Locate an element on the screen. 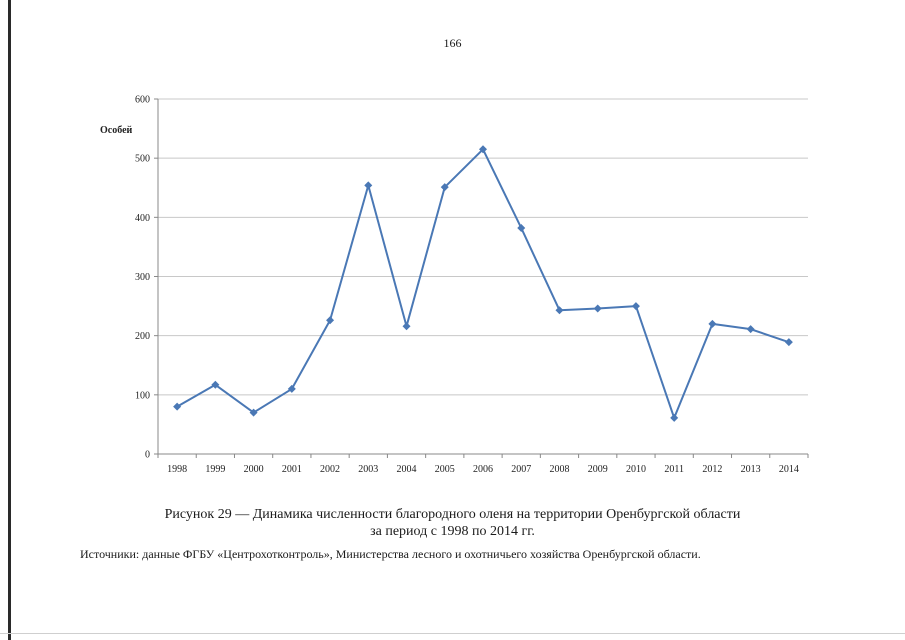  x-tick-label: 2006 is located at coordinates (483, 469).